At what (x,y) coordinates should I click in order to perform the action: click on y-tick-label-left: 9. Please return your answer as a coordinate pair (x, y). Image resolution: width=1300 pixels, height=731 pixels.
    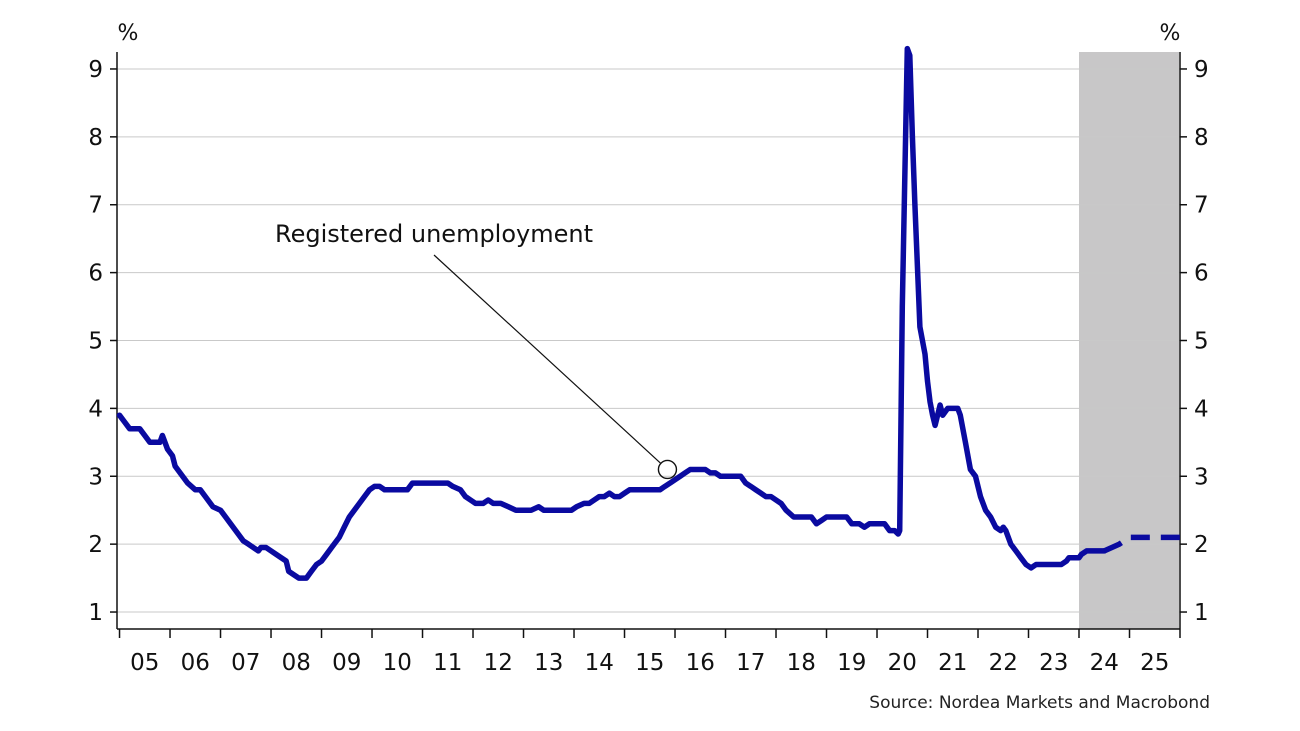
    Looking at the image, I should click on (95, 70).